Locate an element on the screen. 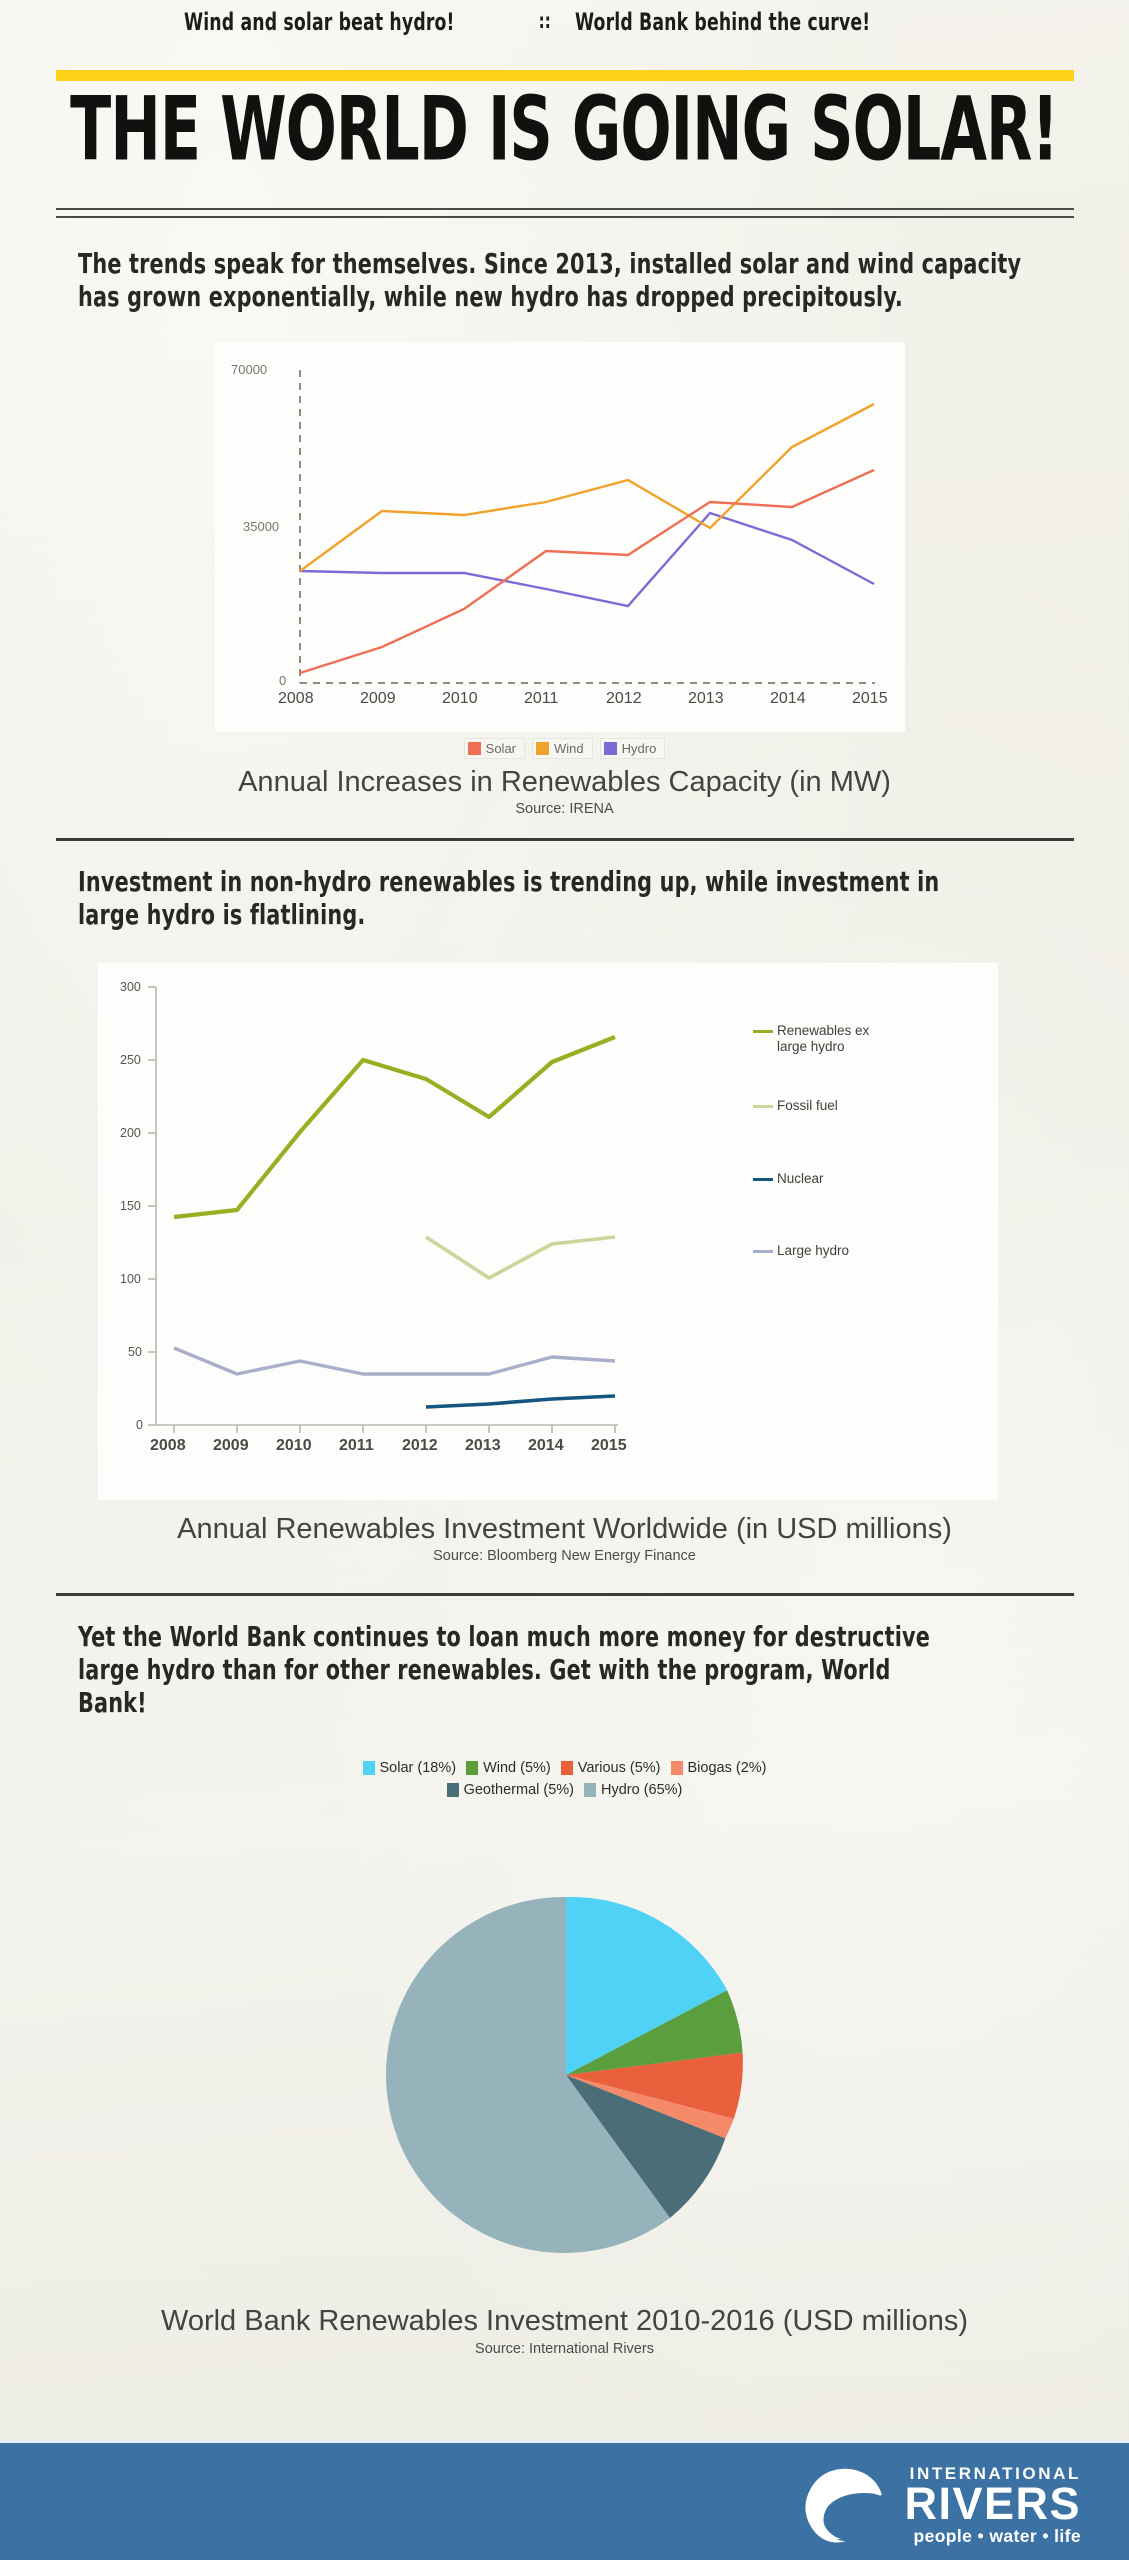 The height and width of the screenshot is (2560, 1129). chart2-legend-label-renewables: Renewables ex large hydro is located at coordinates (823, 1038).